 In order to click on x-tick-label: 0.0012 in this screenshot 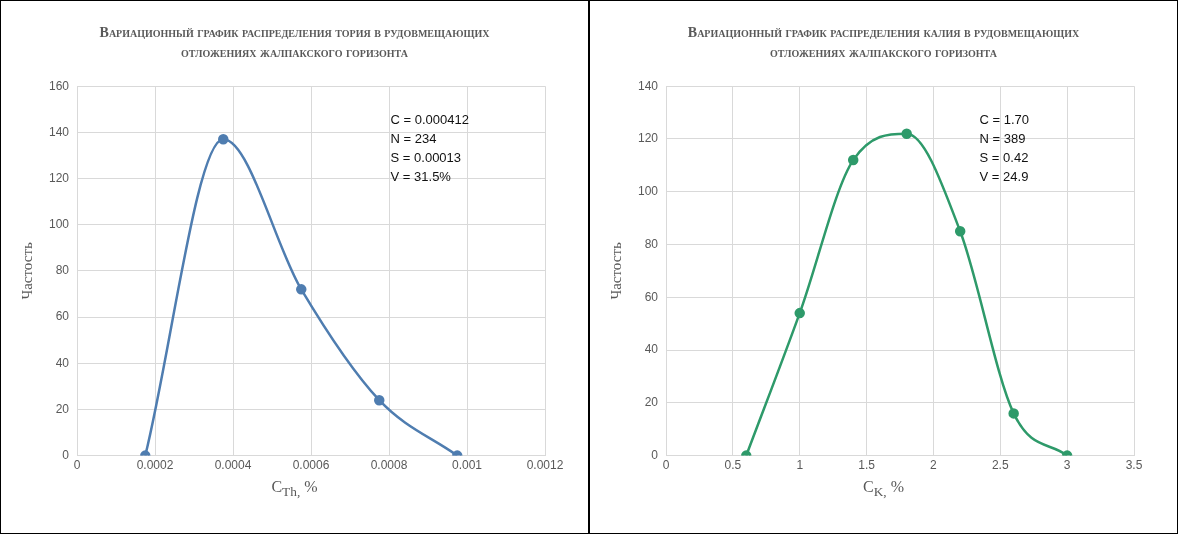, I will do `click(545, 465)`.